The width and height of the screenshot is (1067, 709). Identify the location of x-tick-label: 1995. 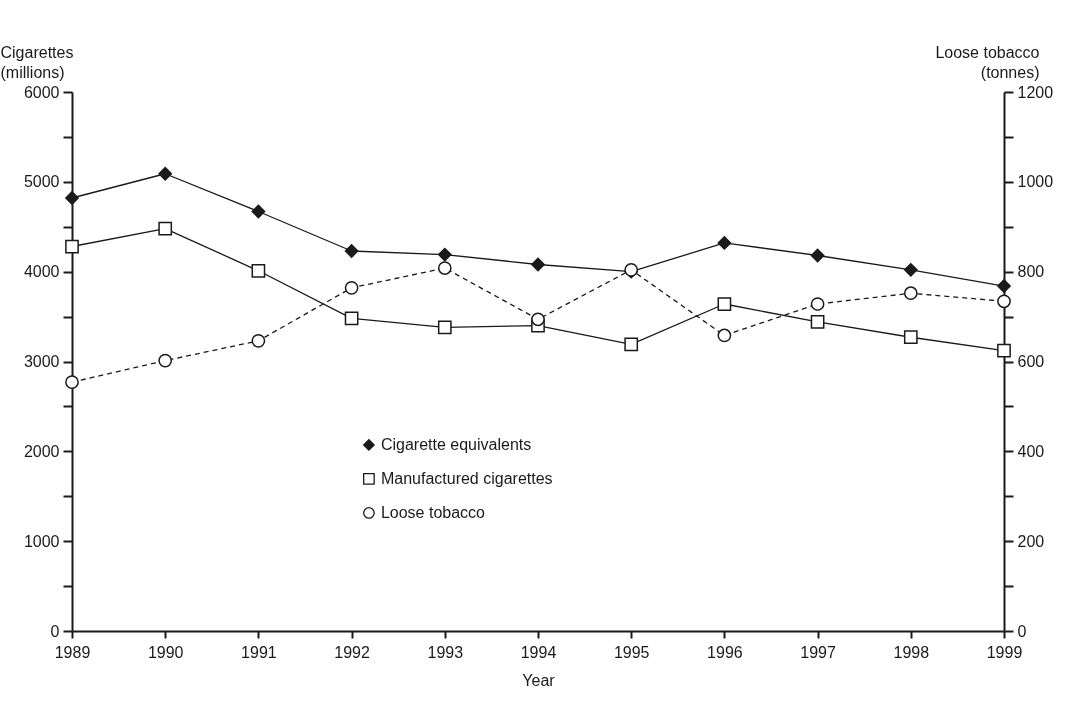
(631, 652).